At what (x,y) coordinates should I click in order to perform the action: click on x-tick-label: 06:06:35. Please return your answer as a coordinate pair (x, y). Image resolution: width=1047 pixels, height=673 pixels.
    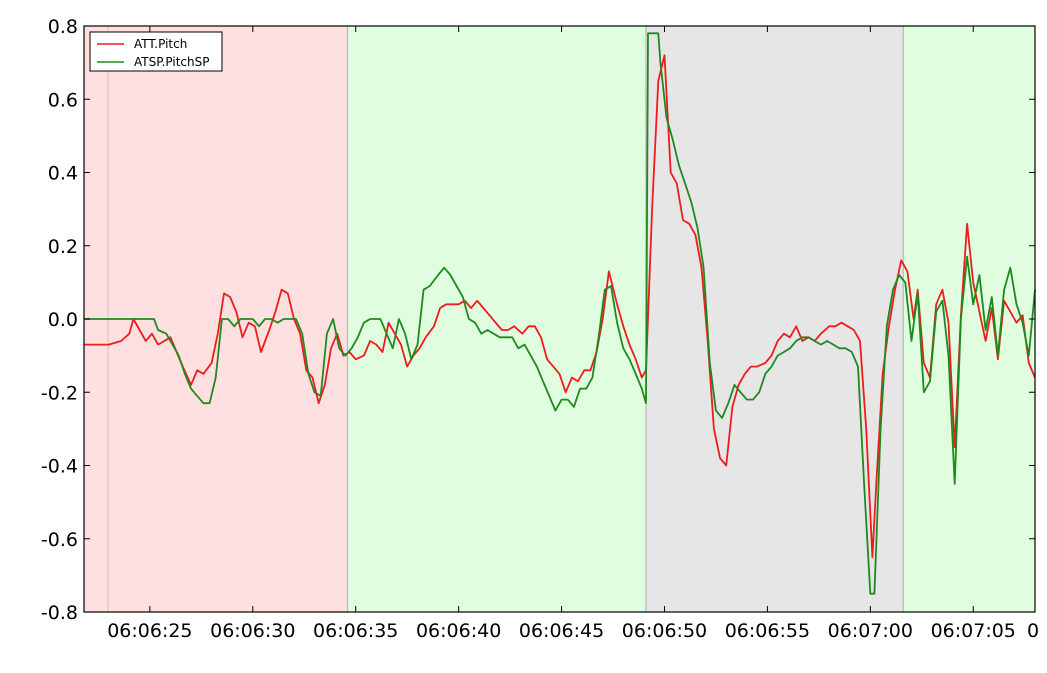
    Looking at the image, I should click on (355, 631).